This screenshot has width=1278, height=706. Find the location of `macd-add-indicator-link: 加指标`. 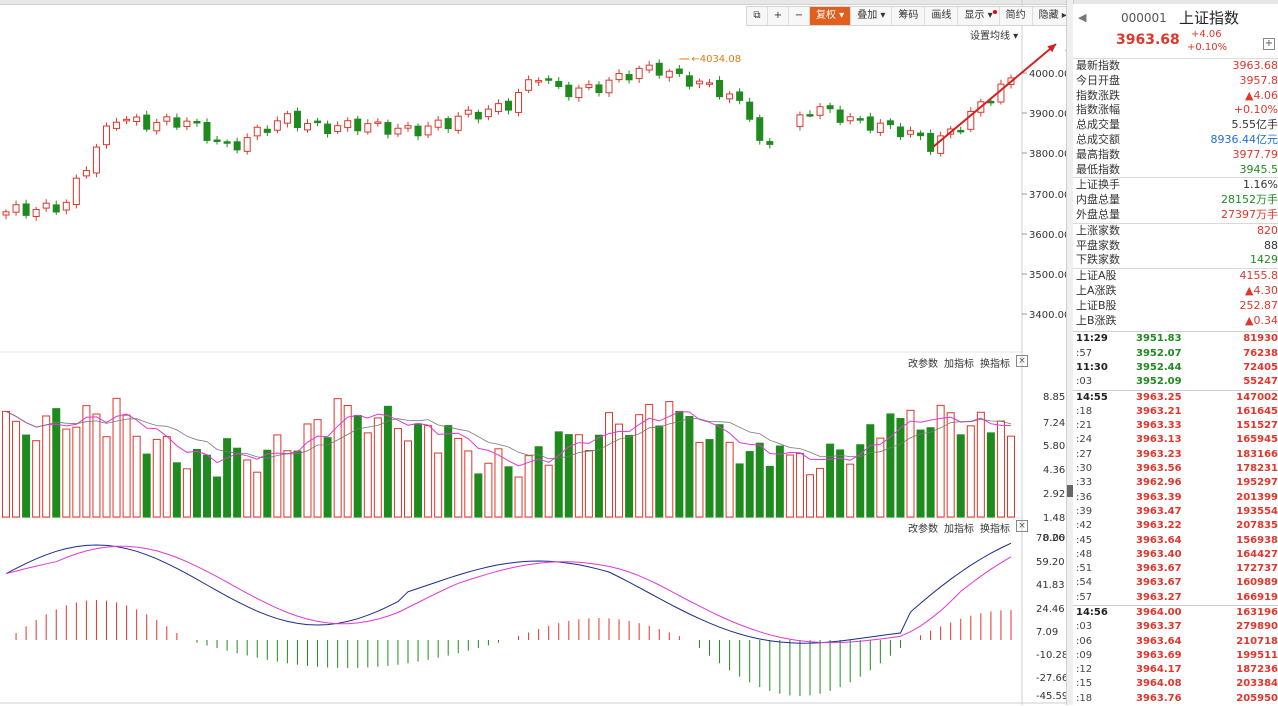

macd-add-indicator-link: 加指标 is located at coordinates (959, 527).